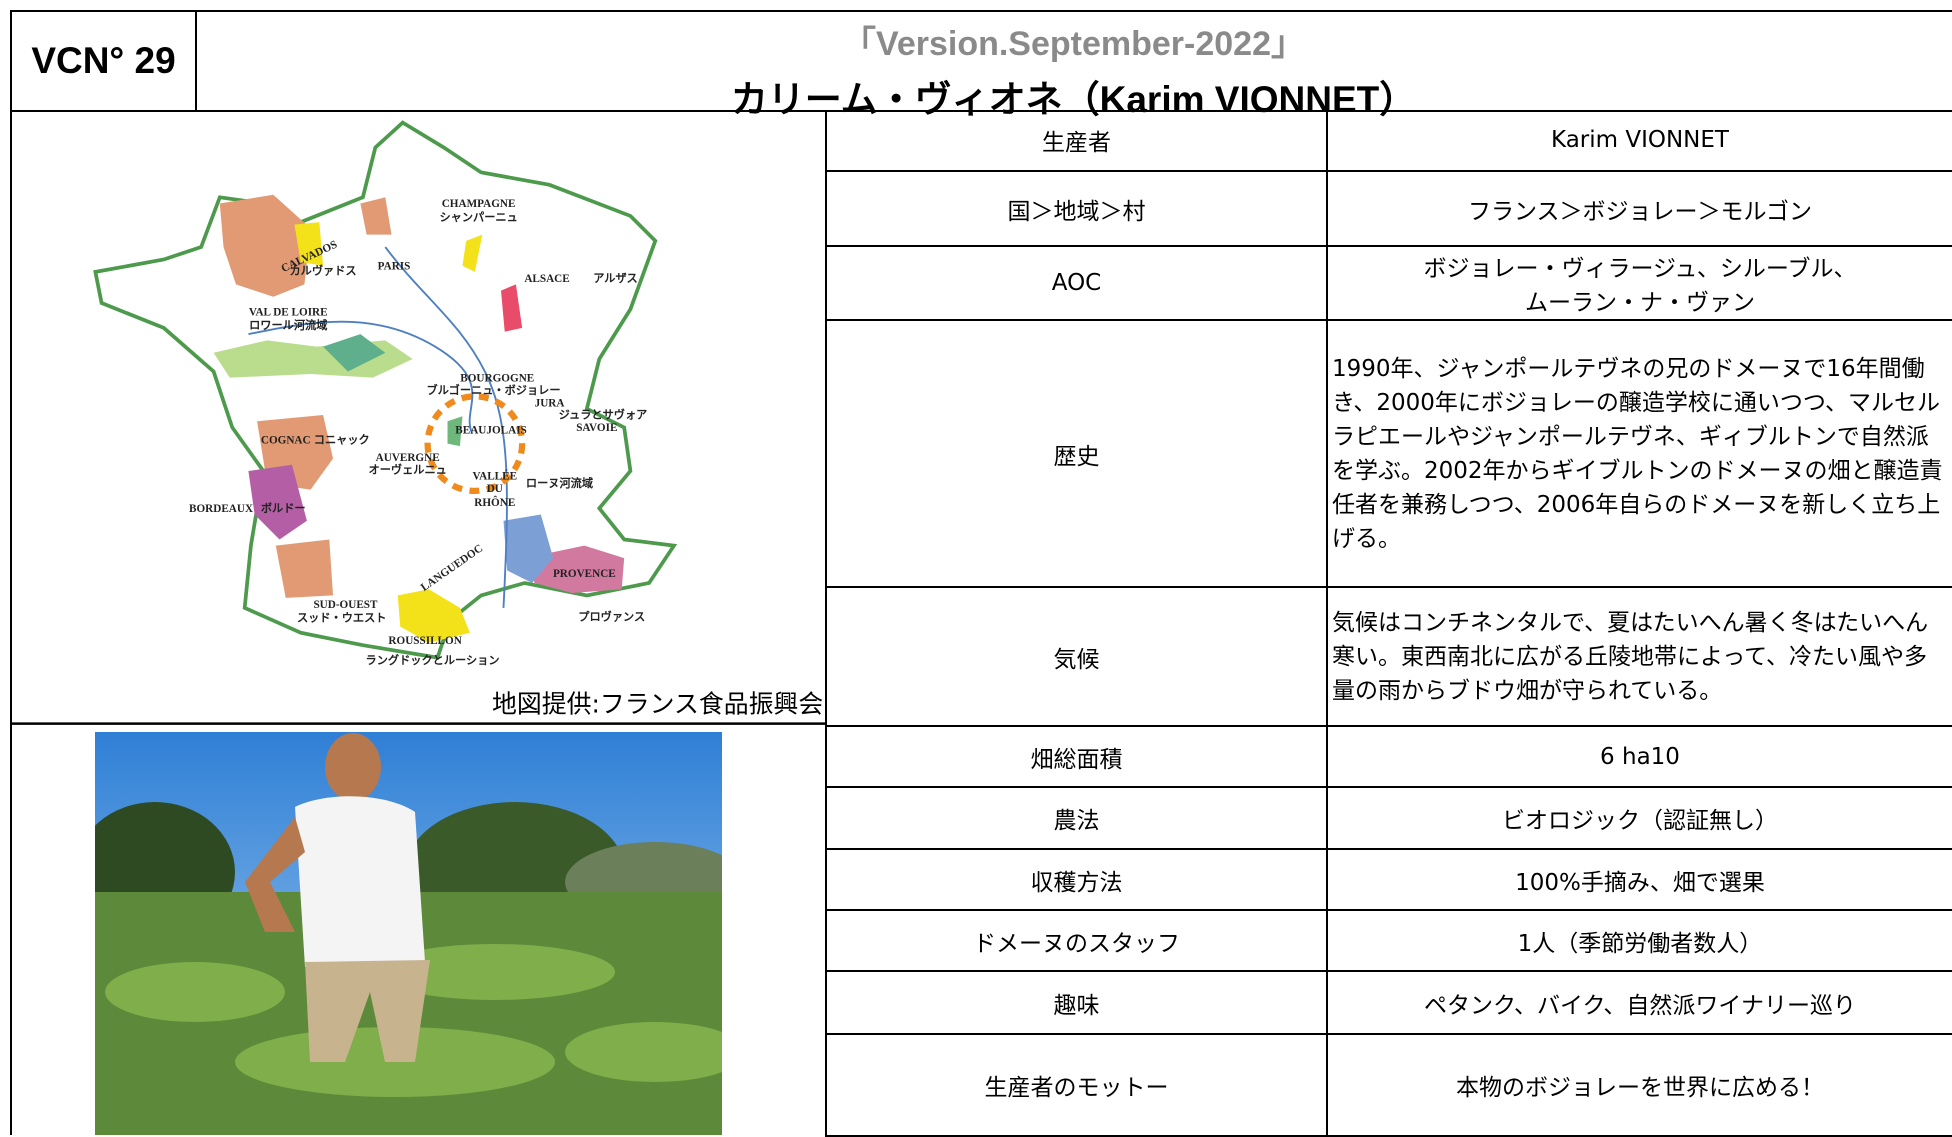  Describe the element at coordinates (1075, 819) in the screenshot. I see `row-label: 農法` at that location.